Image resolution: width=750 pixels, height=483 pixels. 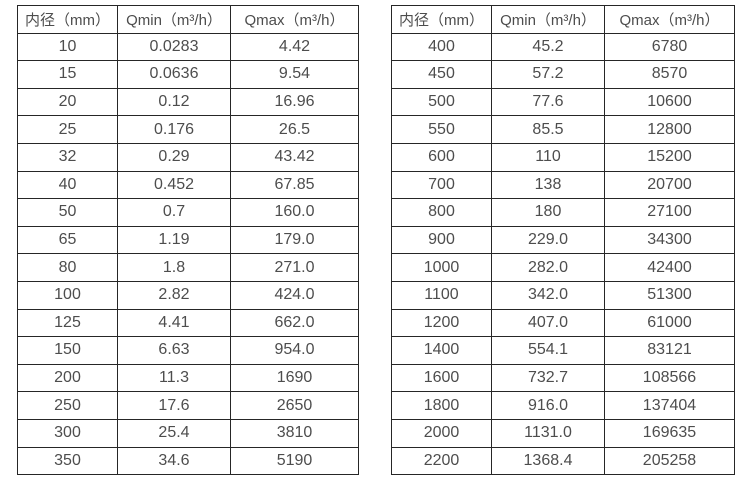 I want to click on cell-qmax: 61000, so click(x=669, y=323).